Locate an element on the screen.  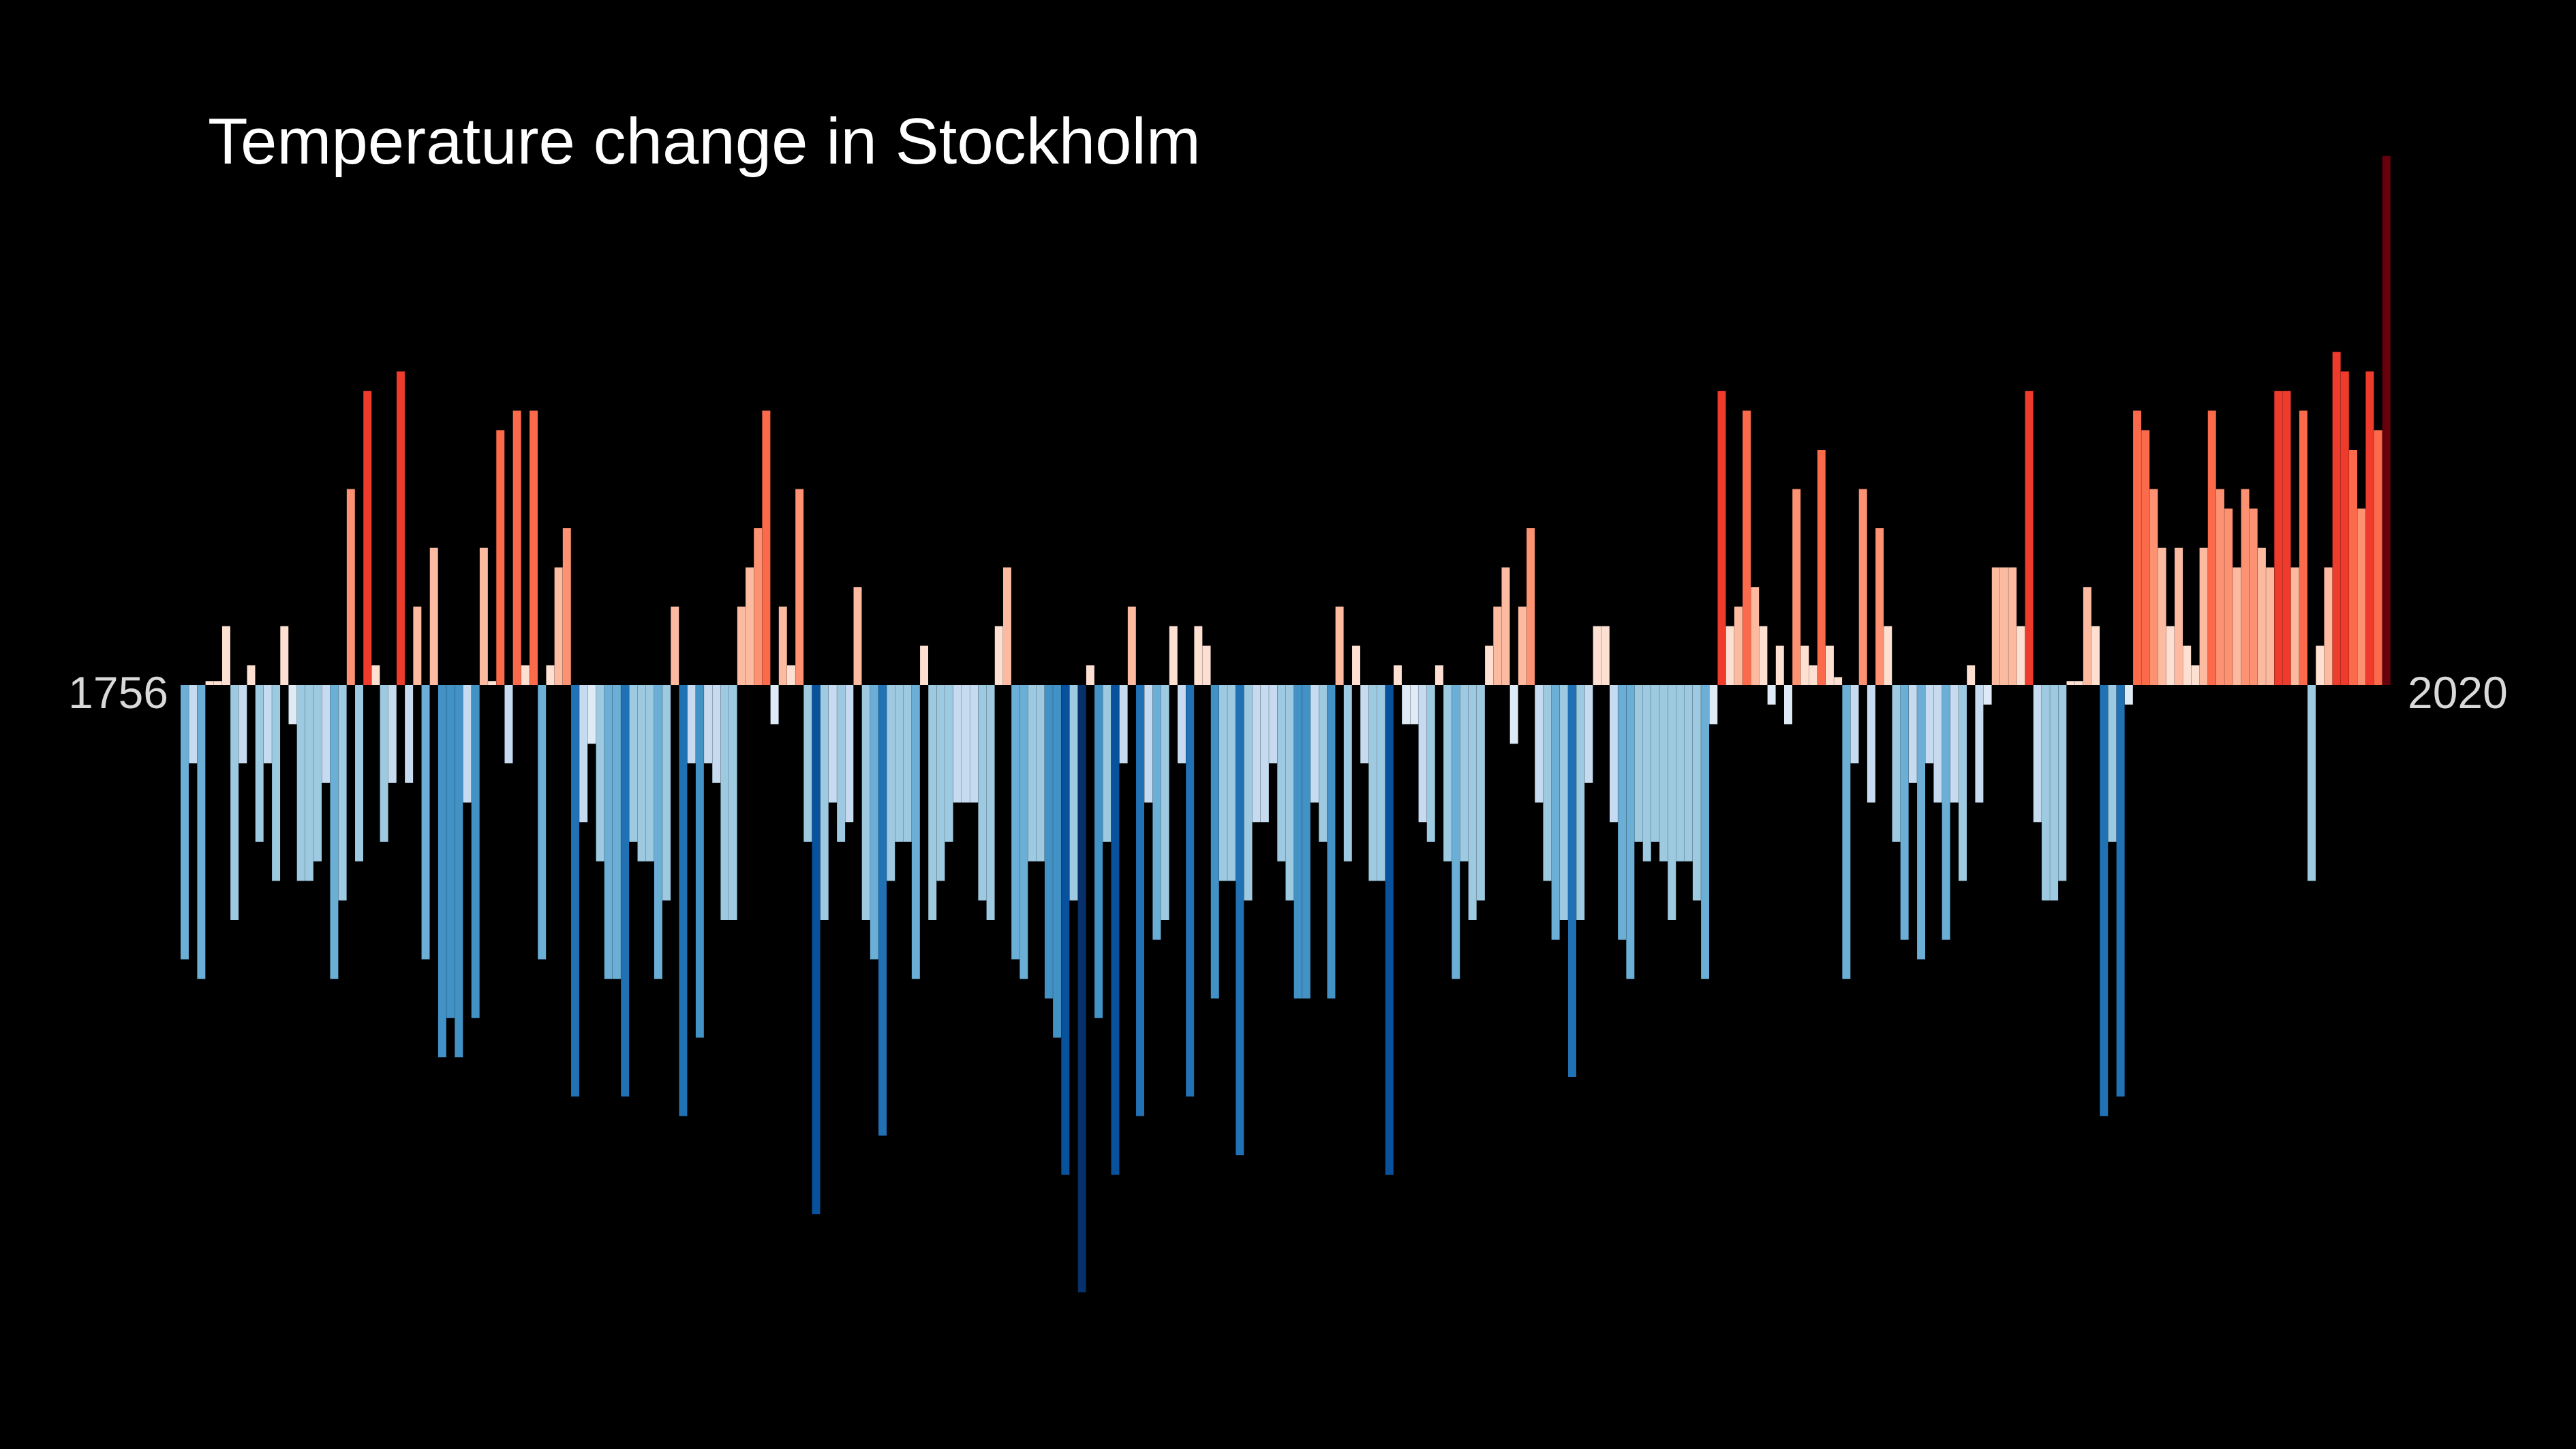
bar-1928 is located at coordinates (1613, 754).